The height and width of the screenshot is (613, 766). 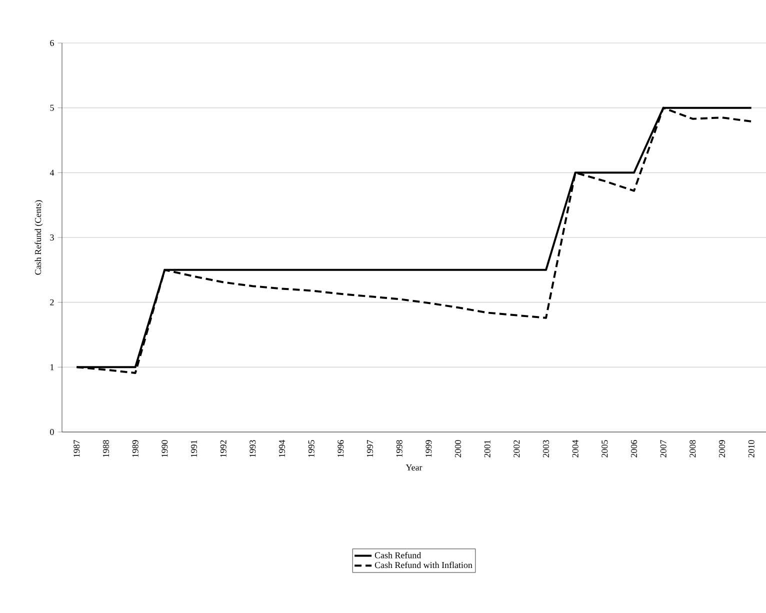 I want to click on x-tick-label: 2004, so click(x=575, y=449).